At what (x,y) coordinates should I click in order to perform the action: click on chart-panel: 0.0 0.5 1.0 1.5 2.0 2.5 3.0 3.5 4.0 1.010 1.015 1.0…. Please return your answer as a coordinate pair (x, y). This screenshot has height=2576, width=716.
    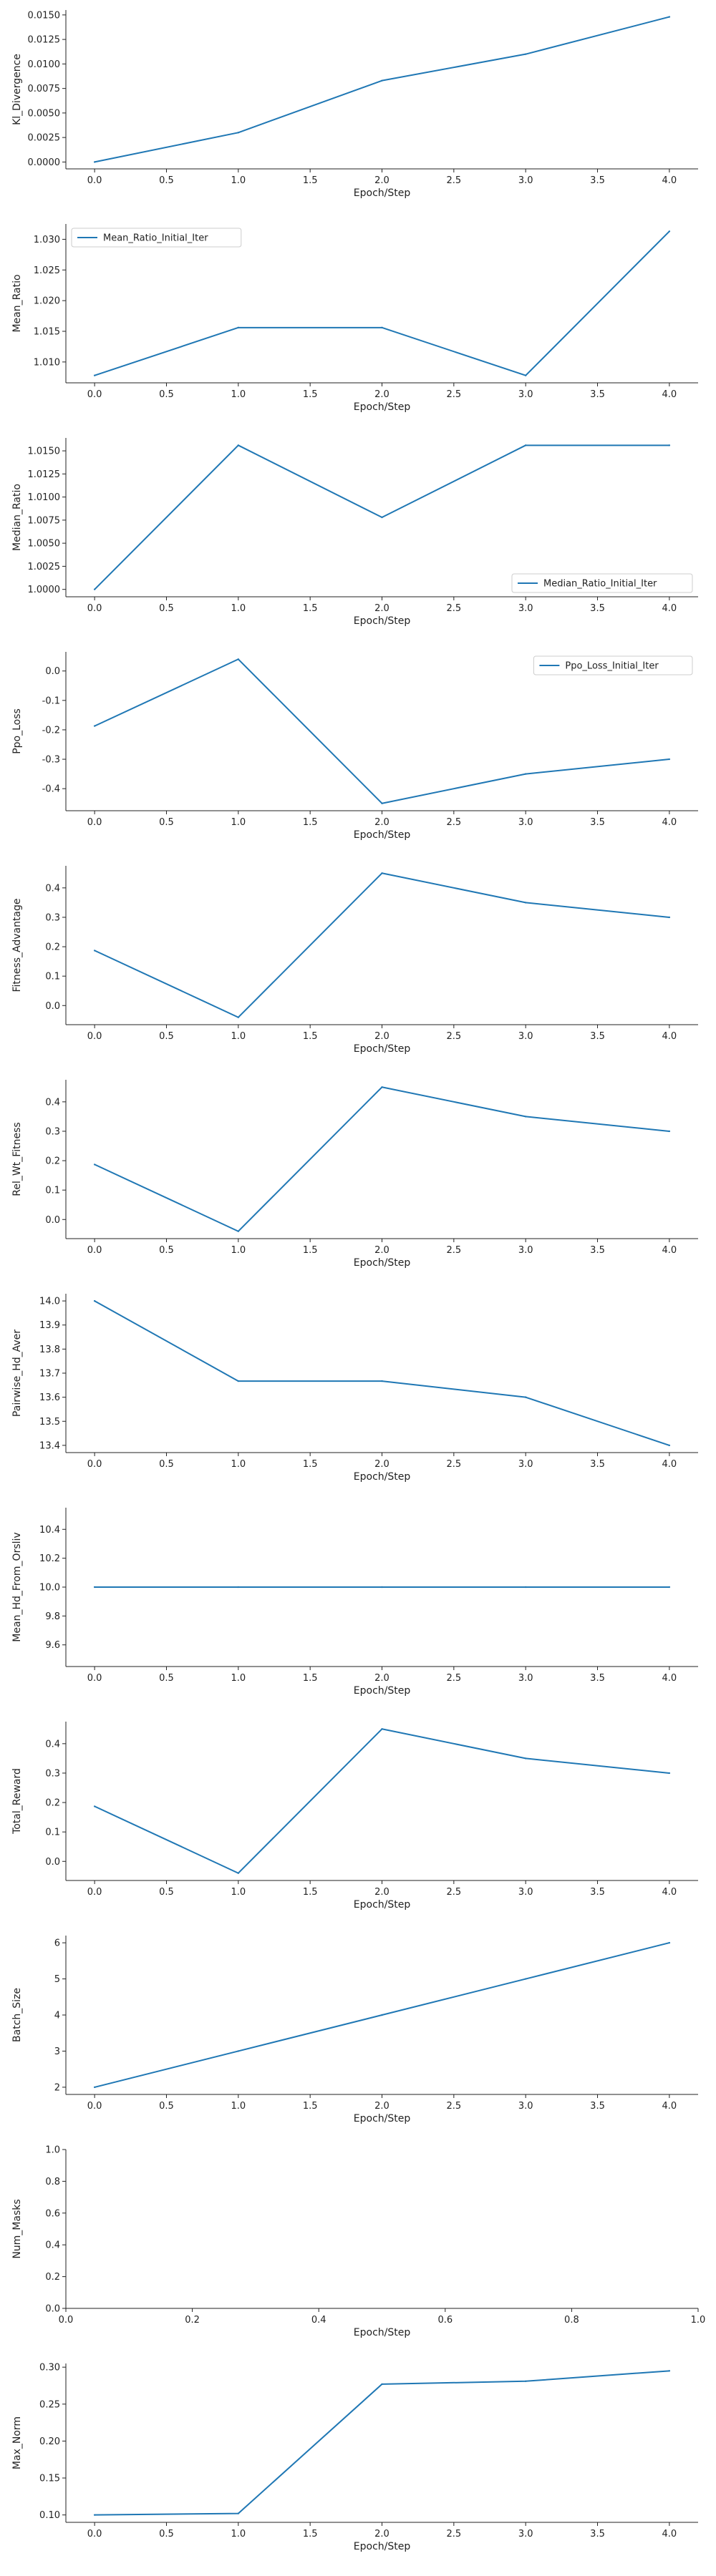
    Looking at the image, I should click on (354, 318).